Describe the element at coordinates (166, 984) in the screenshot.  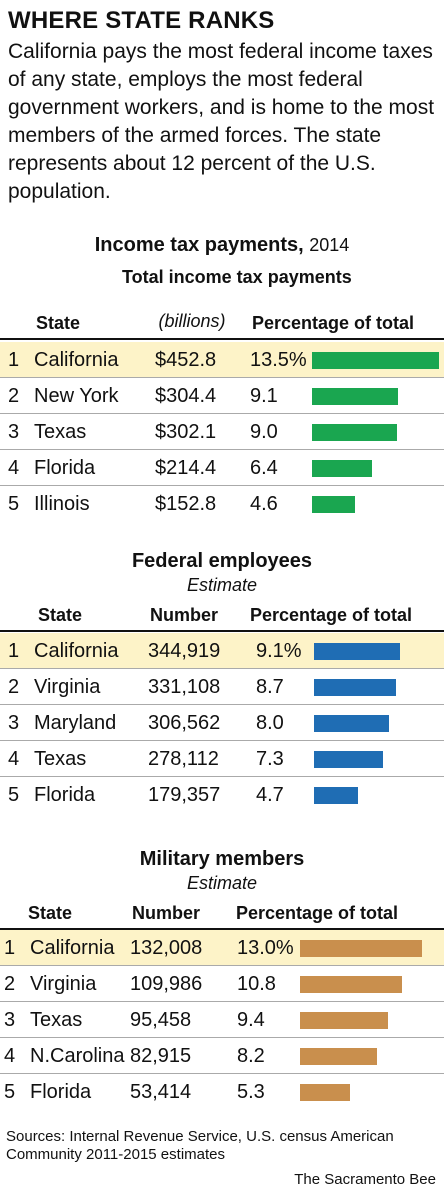
I see `value-cell: 109,986` at that location.